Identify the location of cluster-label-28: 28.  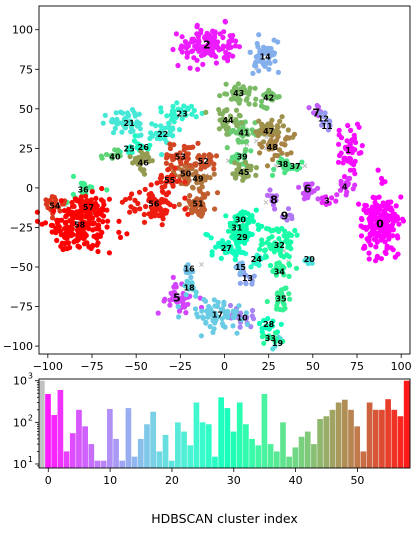
(269, 324).